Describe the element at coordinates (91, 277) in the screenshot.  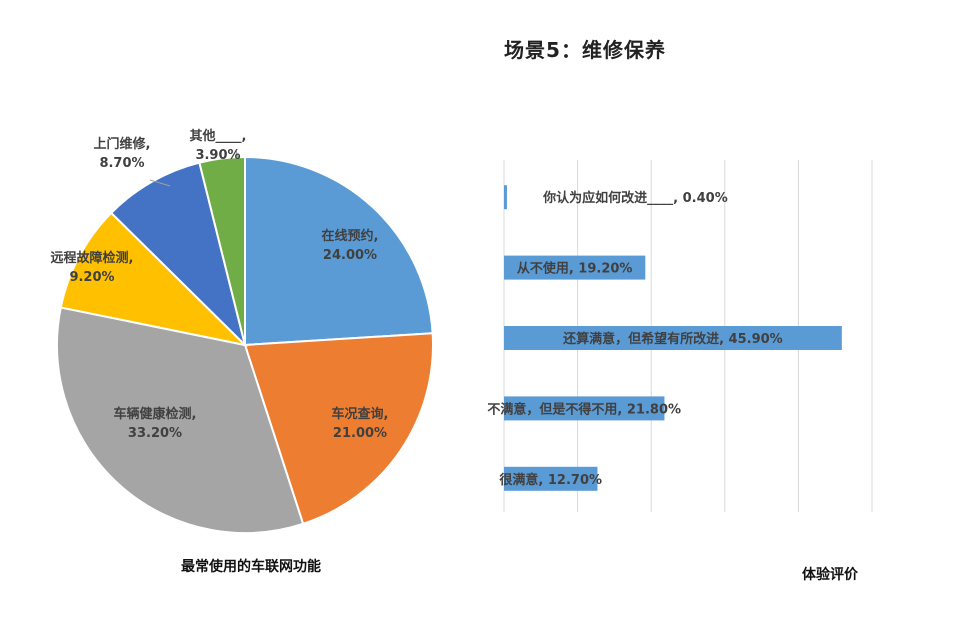
I see `slice-value-label: 9.20%` at that location.